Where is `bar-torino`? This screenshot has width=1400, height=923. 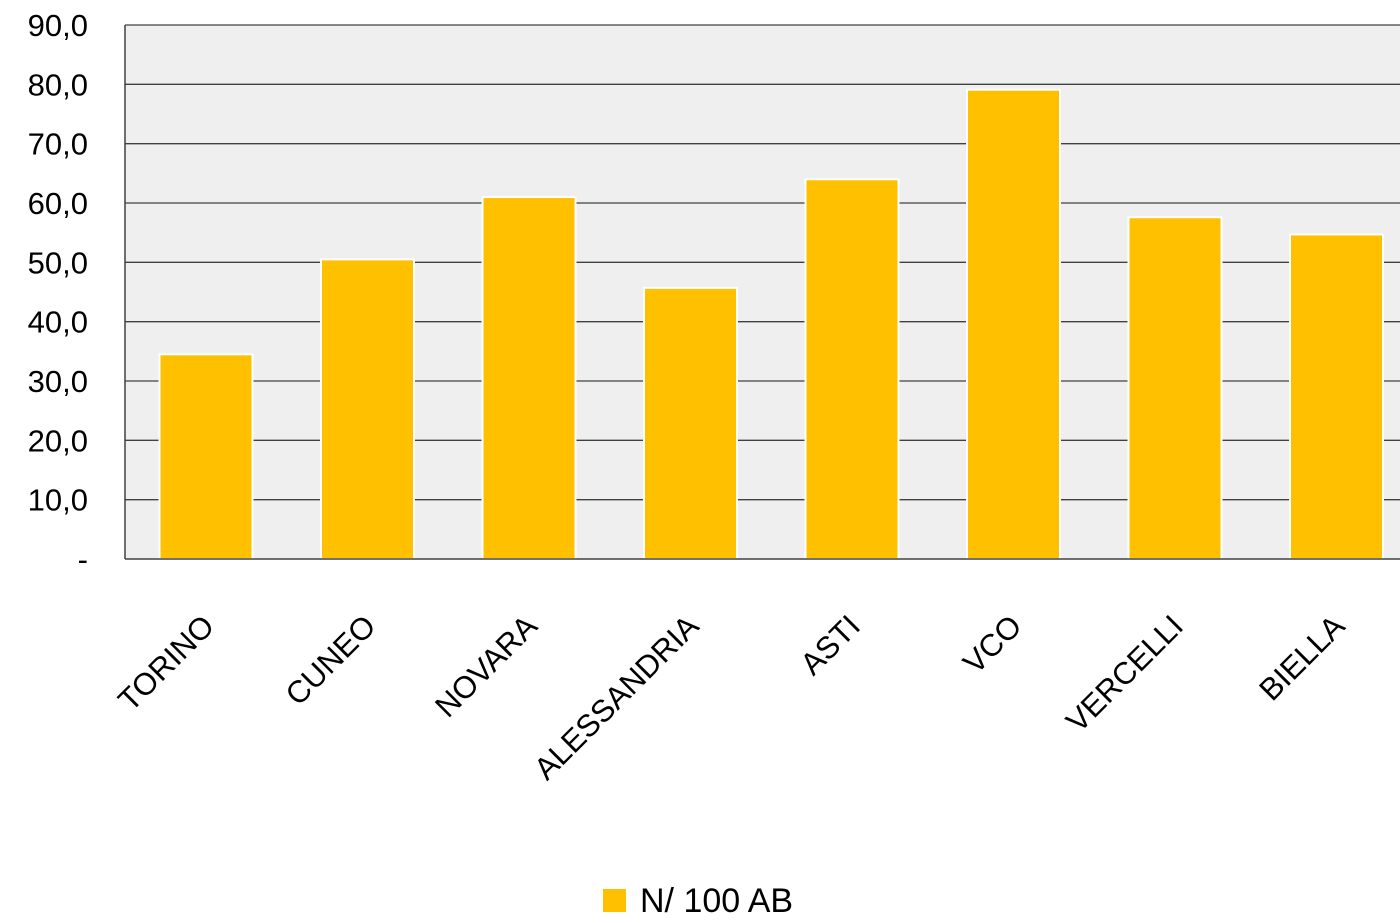 bar-torino is located at coordinates (206, 456).